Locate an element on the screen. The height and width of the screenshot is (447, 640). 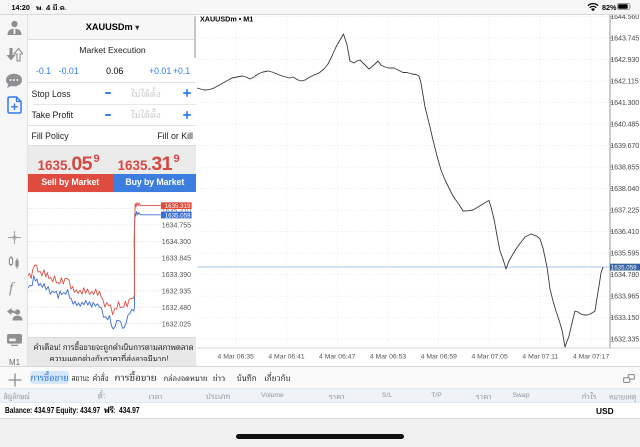
svg-text: 1644.560 is located at coordinates (624, 17).